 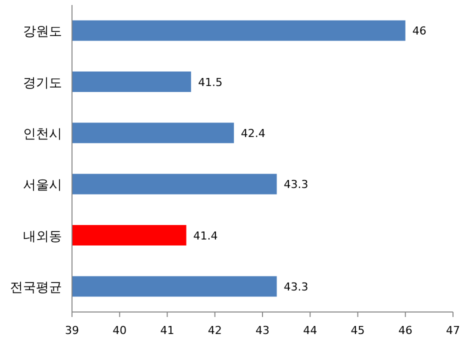 I want to click on data-label: 46, so click(x=419, y=31).